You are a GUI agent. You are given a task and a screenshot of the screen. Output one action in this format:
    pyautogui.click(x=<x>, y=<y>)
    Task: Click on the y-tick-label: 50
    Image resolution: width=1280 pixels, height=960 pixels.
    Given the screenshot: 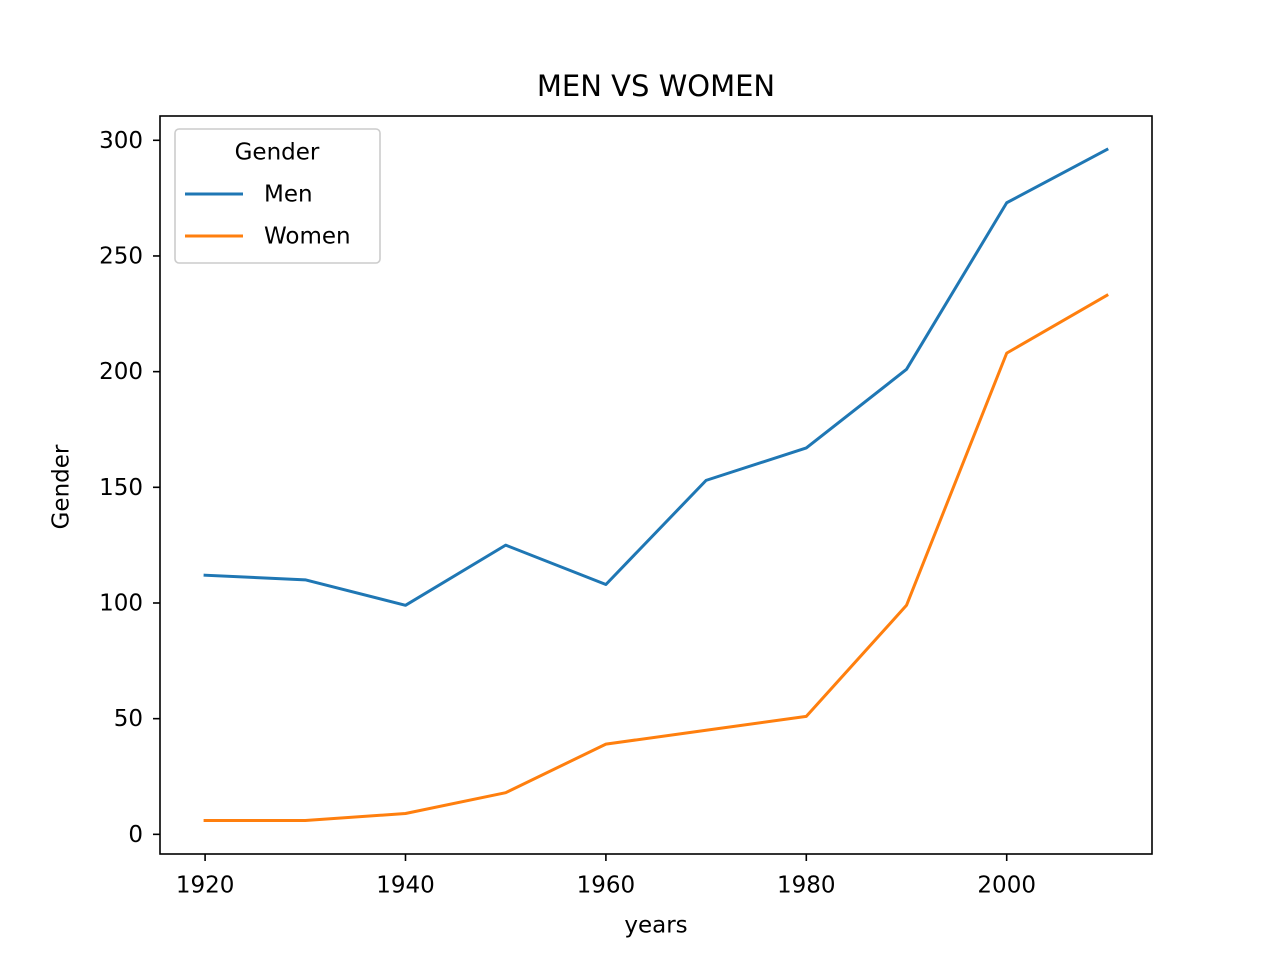 What is the action you would take?
    pyautogui.click(x=128, y=719)
    